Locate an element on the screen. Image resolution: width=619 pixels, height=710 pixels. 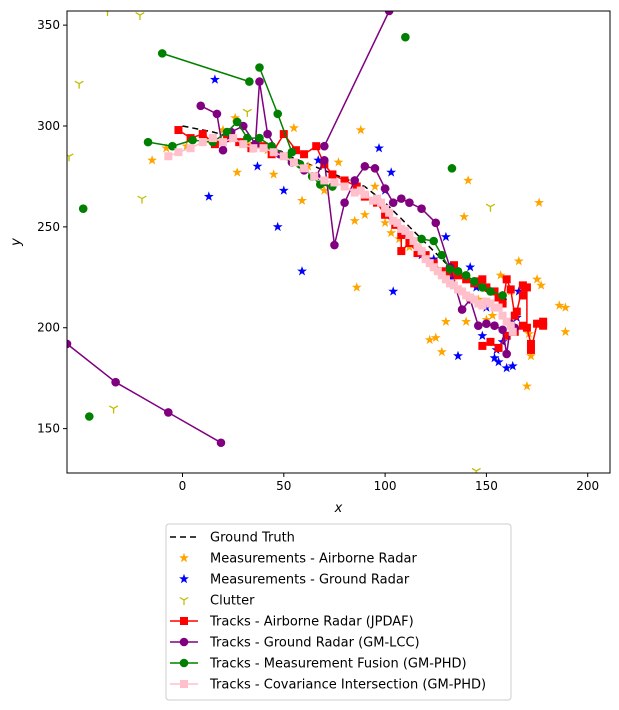
legend-entry: Measurements - Airborne Radar is located at coordinates (298, 559).